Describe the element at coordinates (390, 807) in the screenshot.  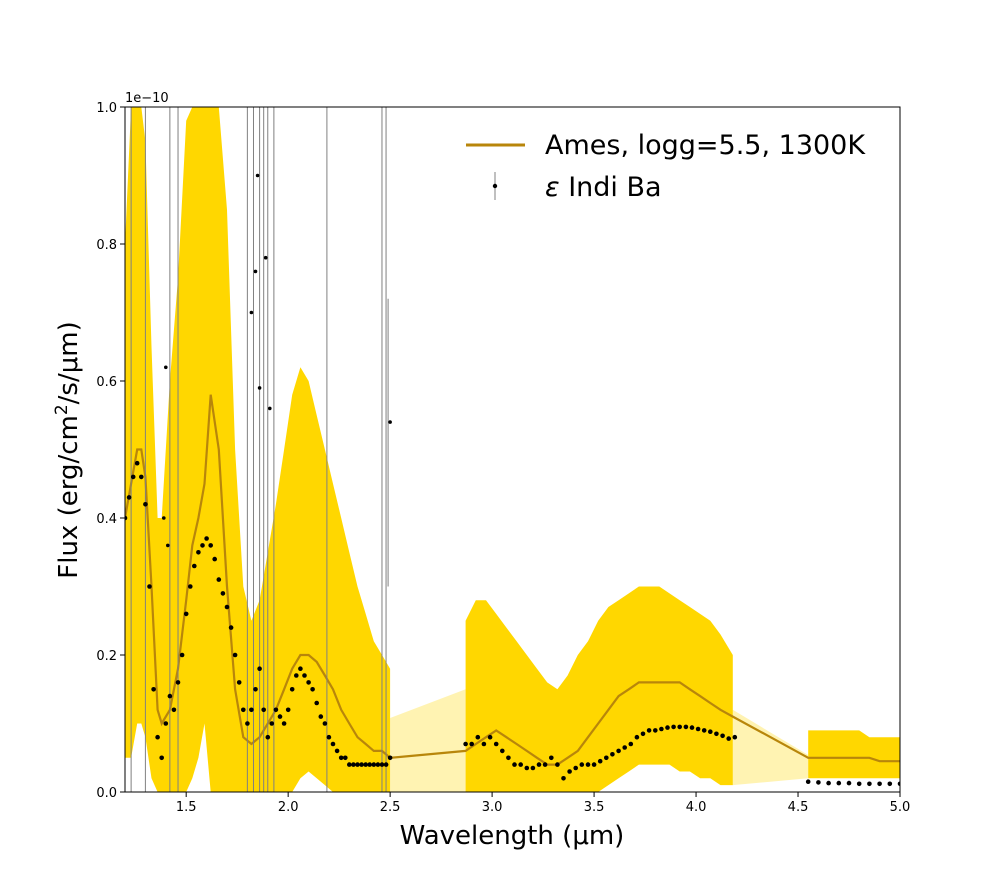
I see `x-tick-label: 2.5` at that location.